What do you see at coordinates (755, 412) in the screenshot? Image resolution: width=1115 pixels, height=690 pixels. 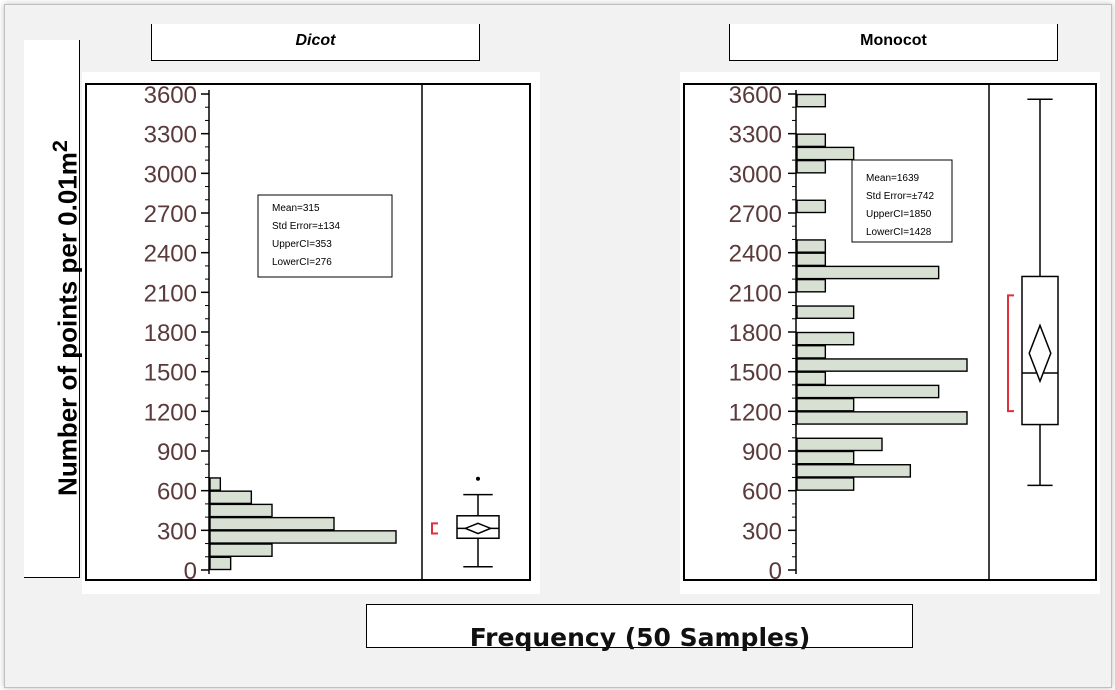 I see `monocot-y-tick-label: 1200` at bounding box center [755, 412].